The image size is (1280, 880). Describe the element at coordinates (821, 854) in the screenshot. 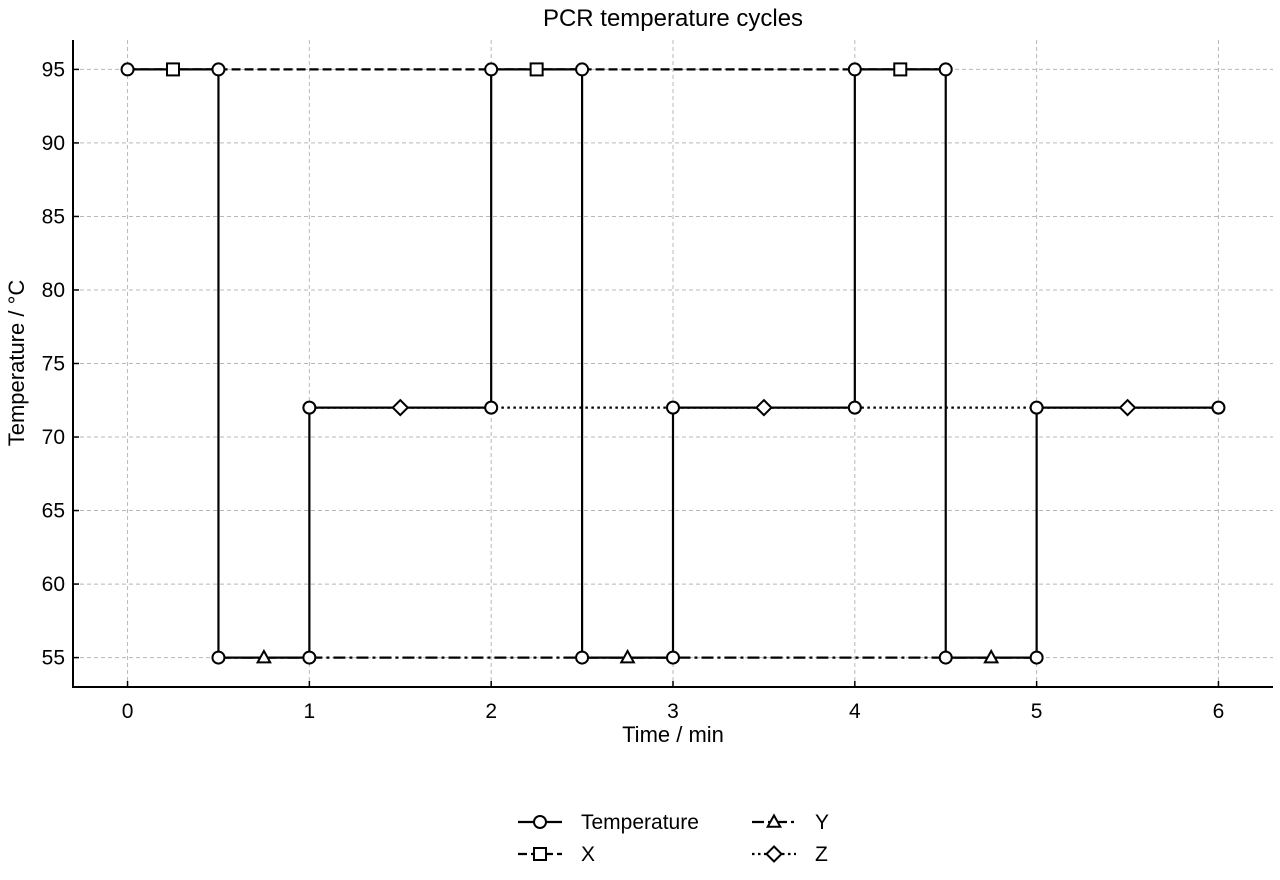

I see `legend-label: Z` at that location.